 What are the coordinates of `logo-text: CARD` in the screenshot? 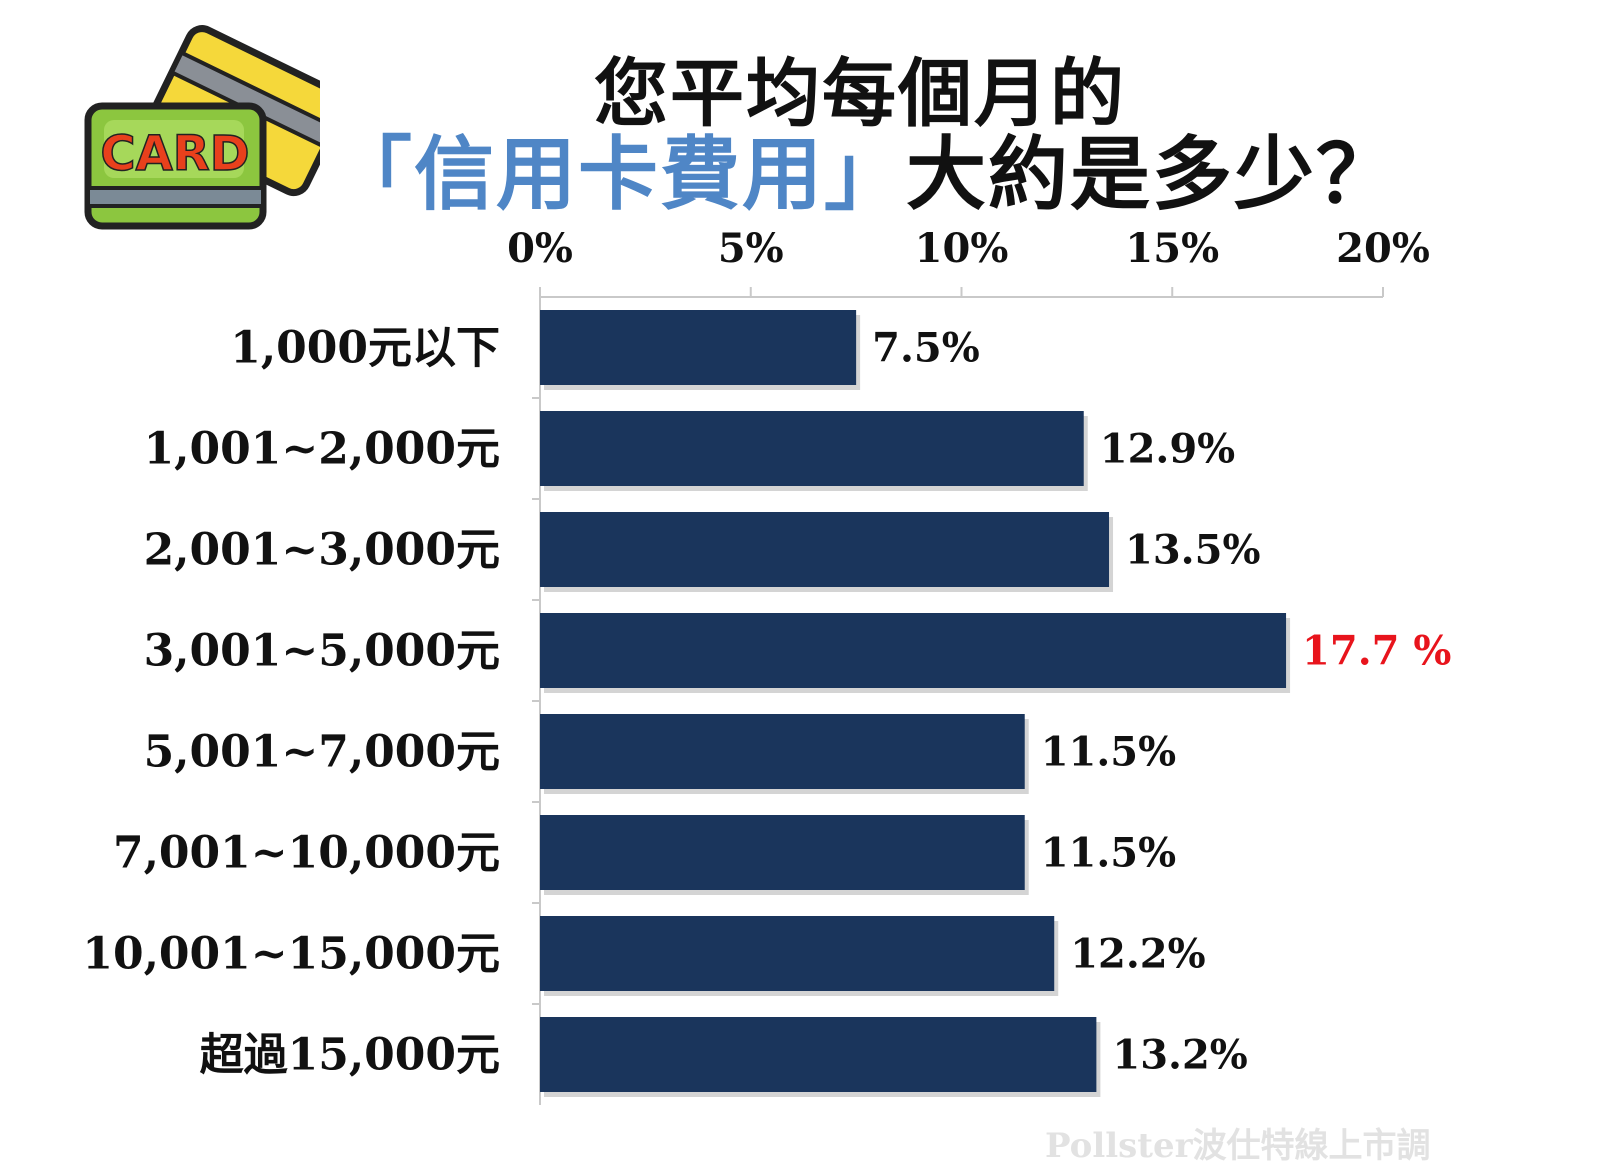 It's located at (174, 154).